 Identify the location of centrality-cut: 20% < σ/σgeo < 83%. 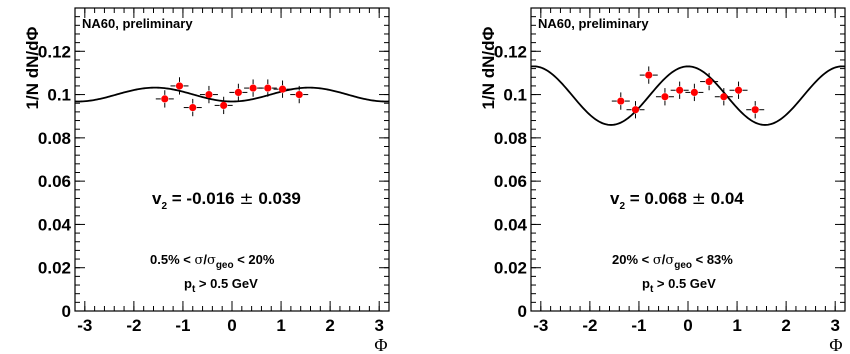
(672, 261).